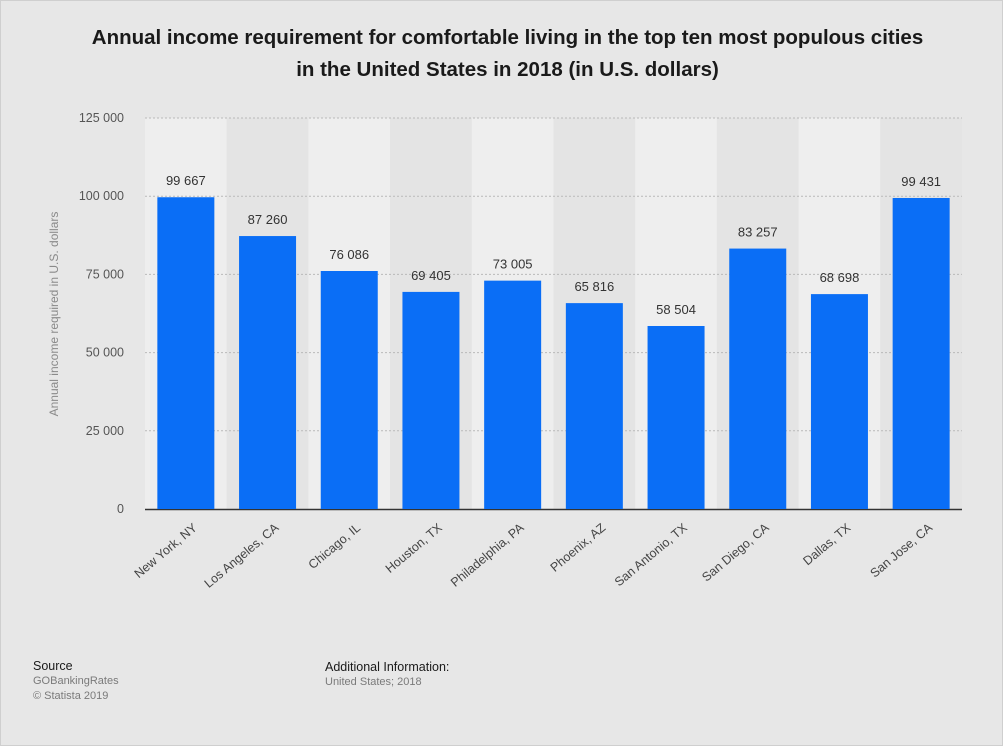  Describe the element at coordinates (101, 118) in the screenshot. I see `y-tick-label: 125 000` at that location.